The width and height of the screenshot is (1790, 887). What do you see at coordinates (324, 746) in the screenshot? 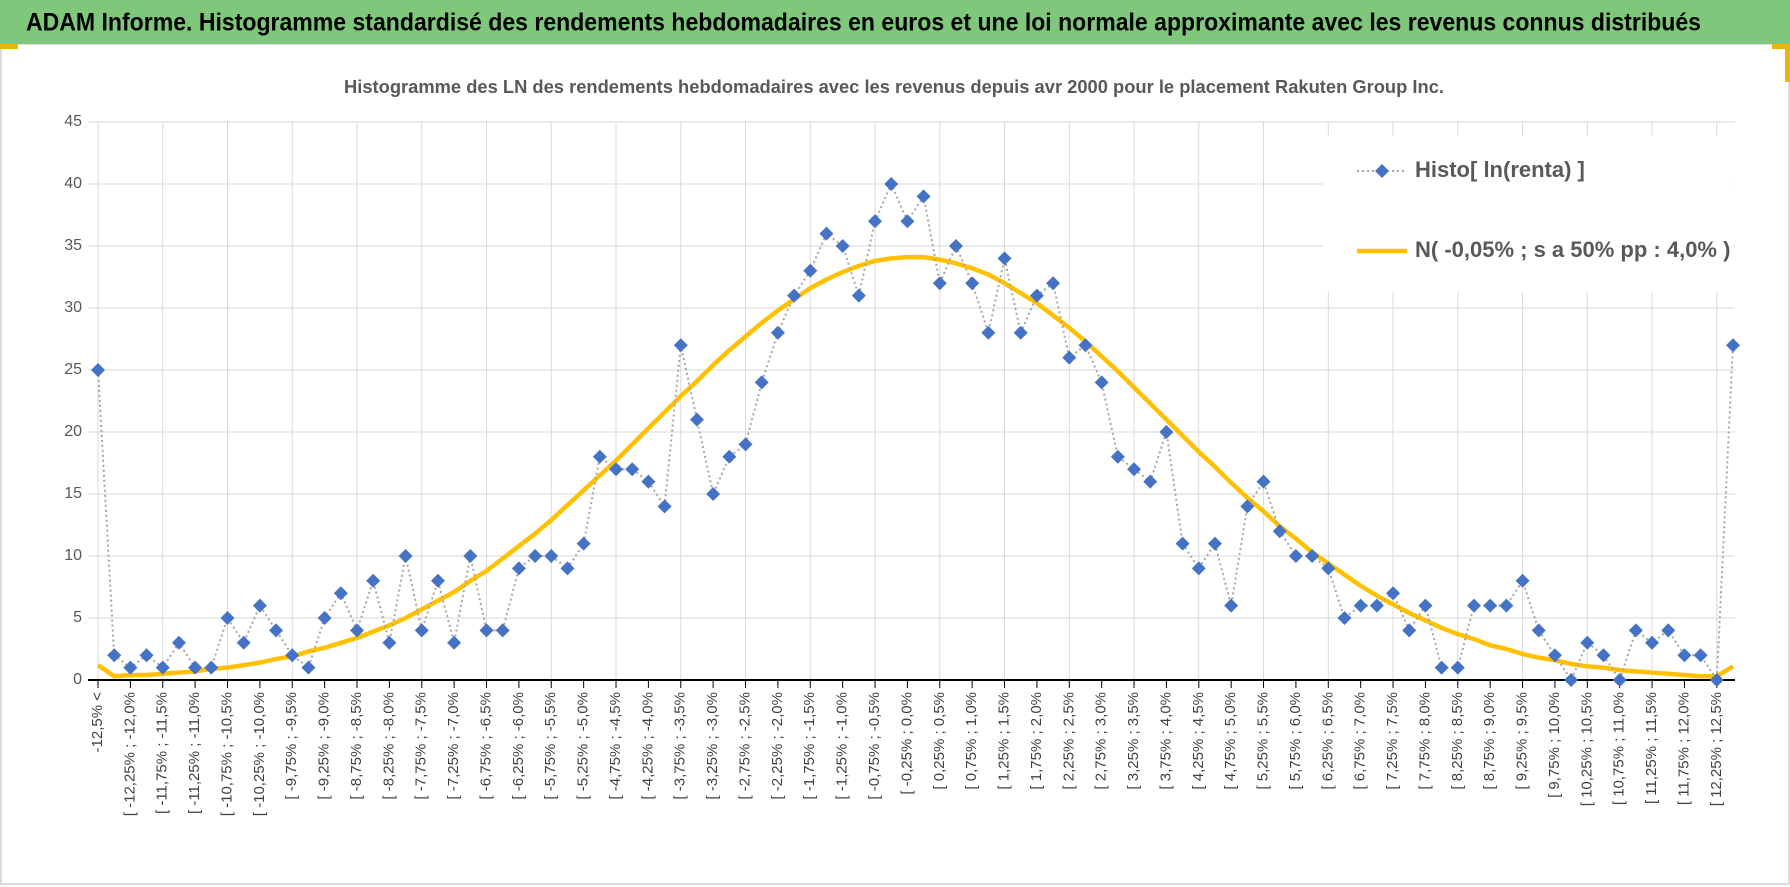
I see `x-tick-label: [ -9,25% ; -9,0%` at bounding box center [324, 746].